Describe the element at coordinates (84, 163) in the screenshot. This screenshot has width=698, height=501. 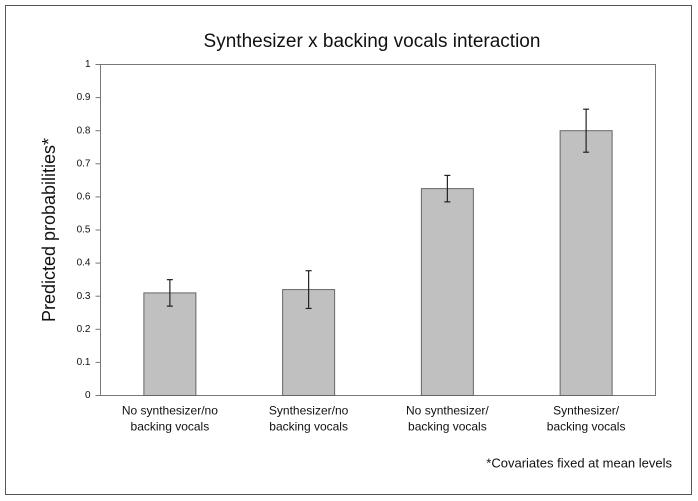
I see `y-tick-label: 0.7` at that location.